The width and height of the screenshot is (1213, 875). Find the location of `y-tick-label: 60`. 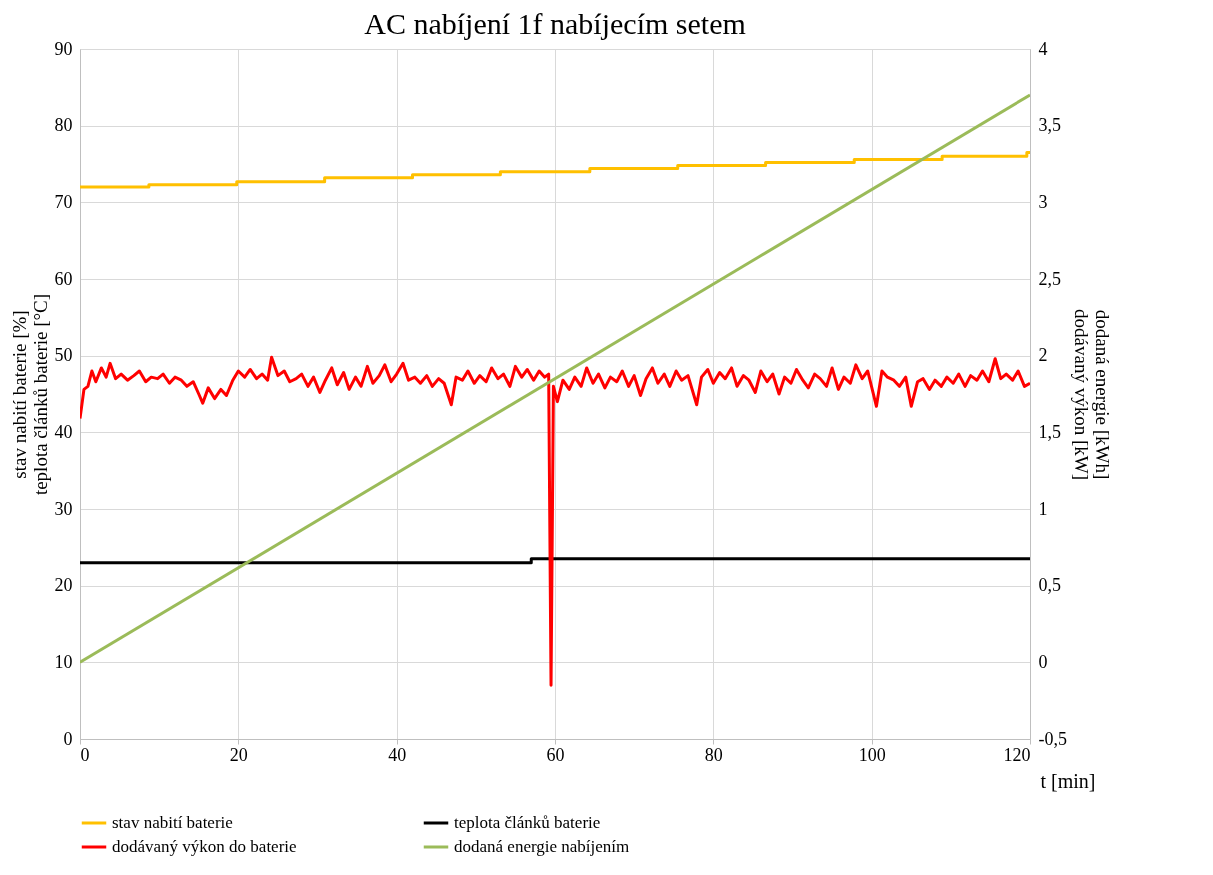

y-tick-label: 60 is located at coordinates (63, 278).